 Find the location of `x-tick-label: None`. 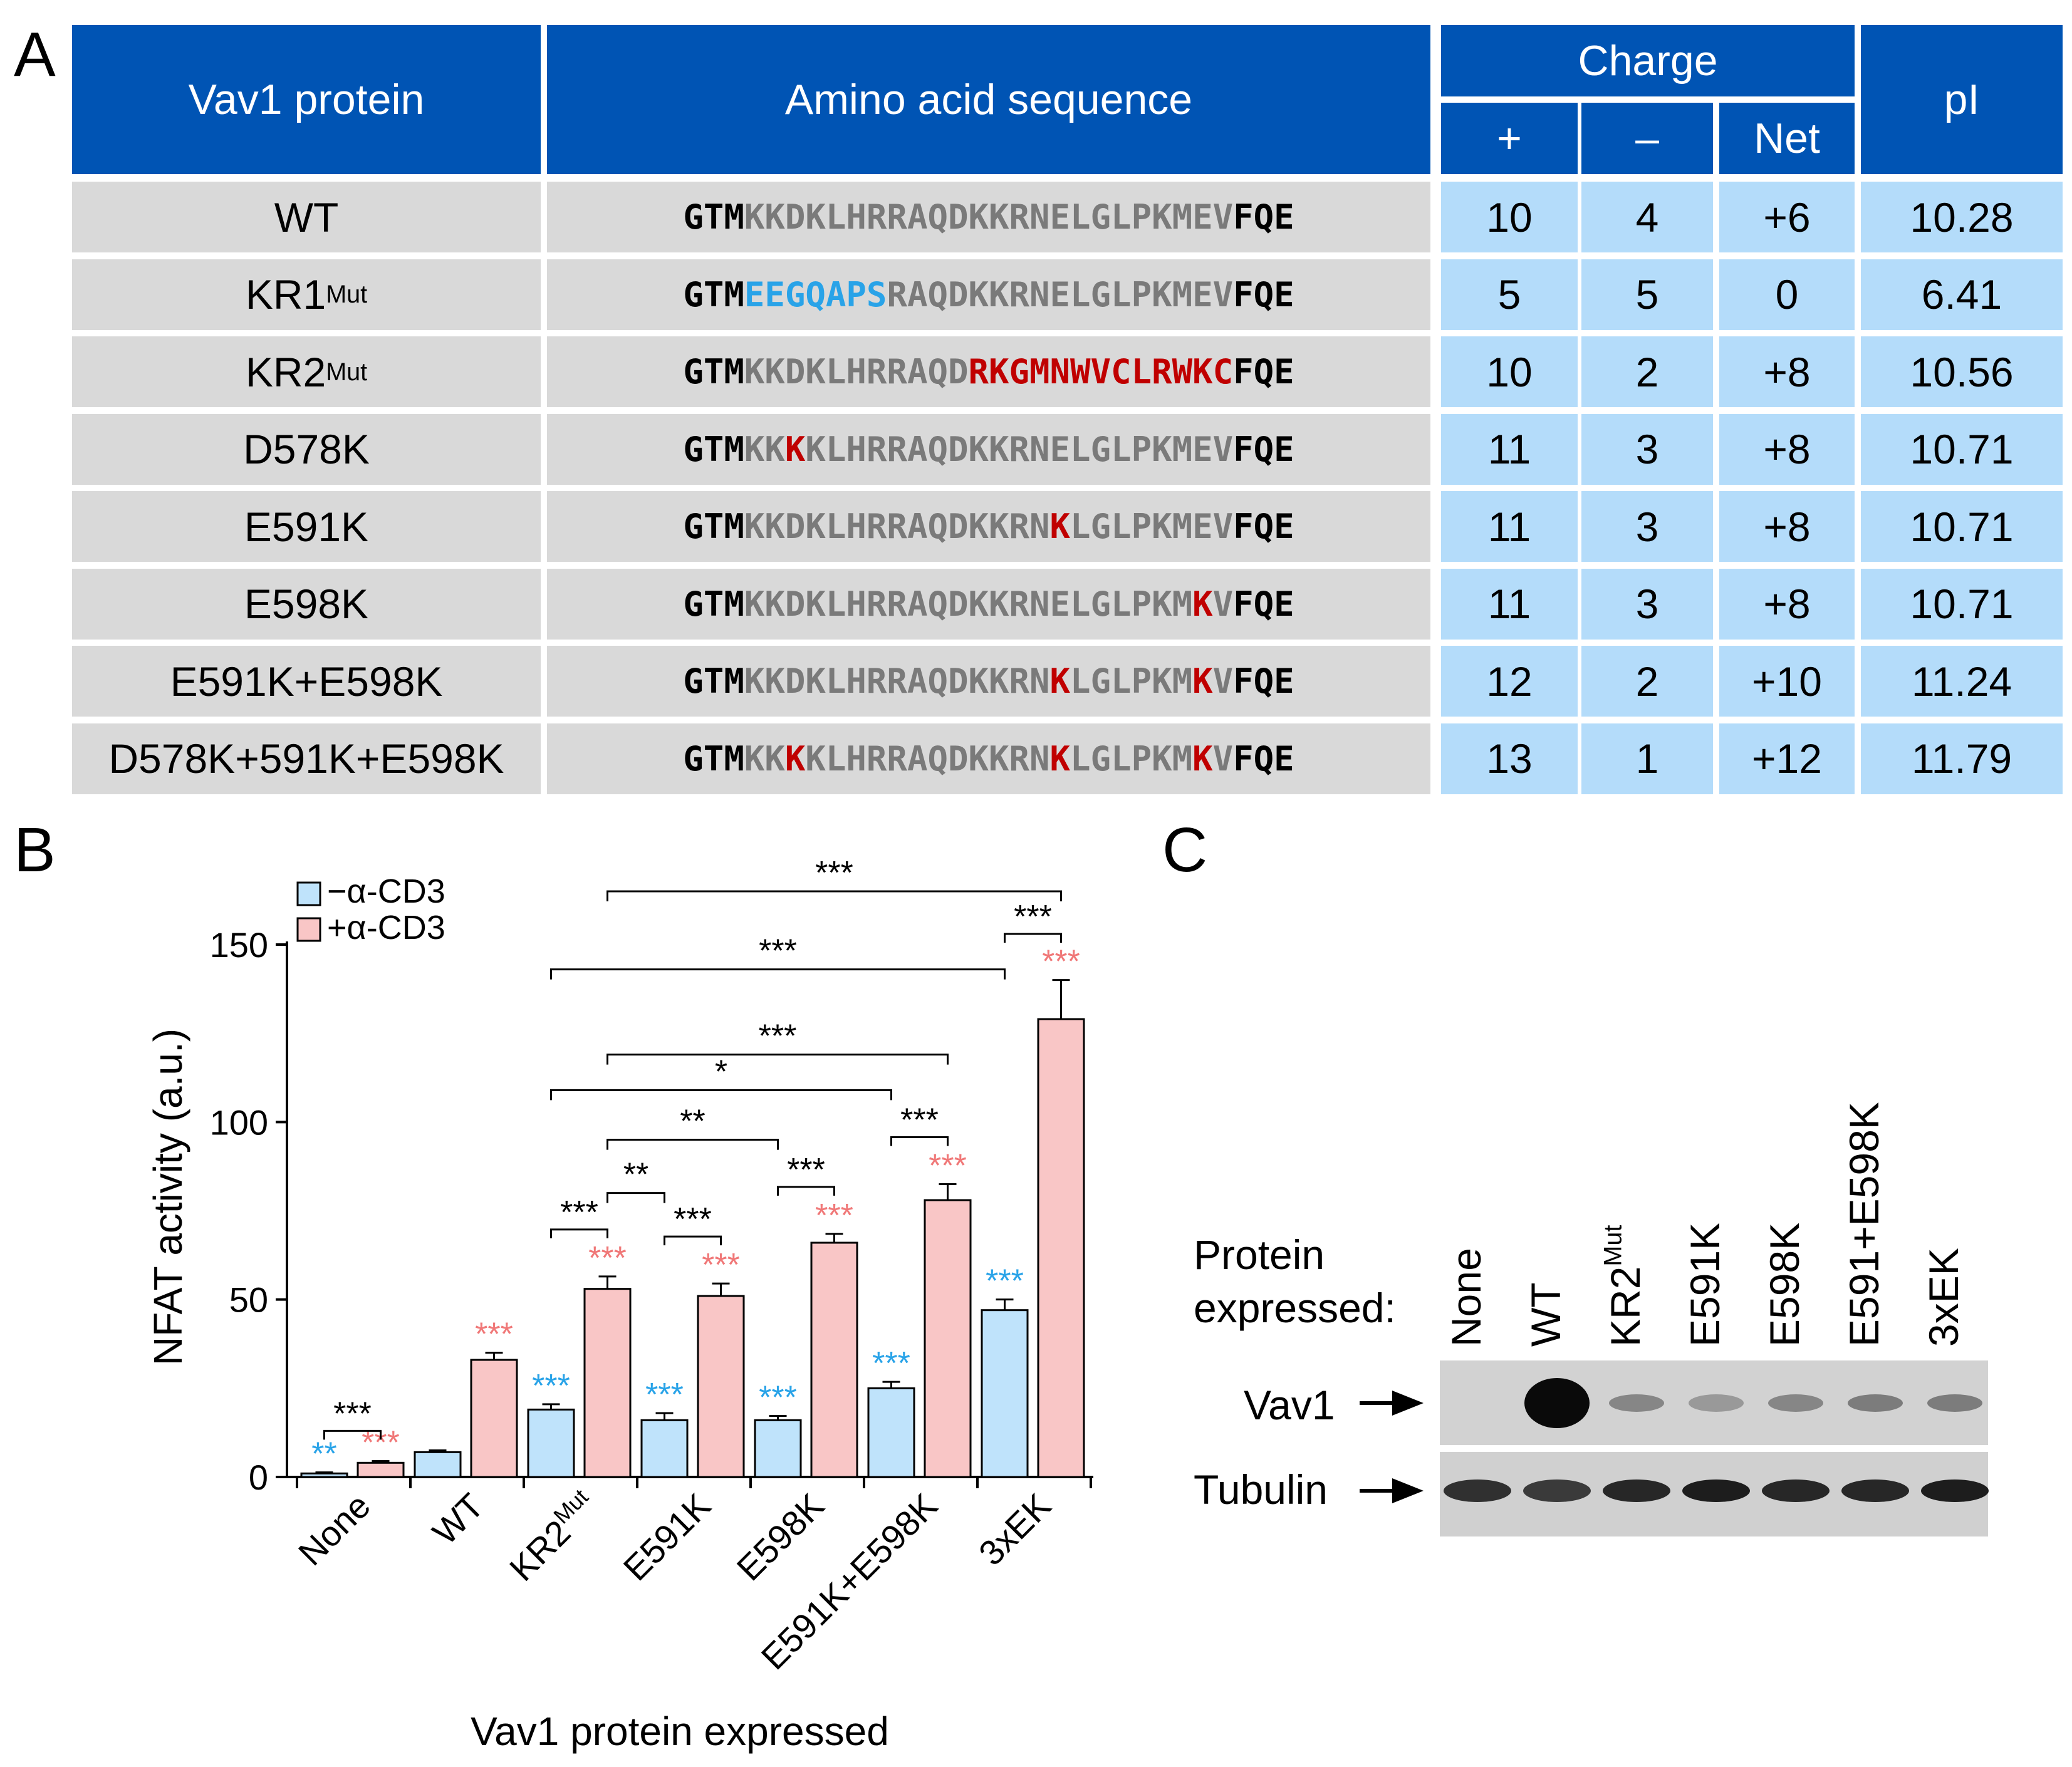

x-tick-label: None is located at coordinates (334, 1529).